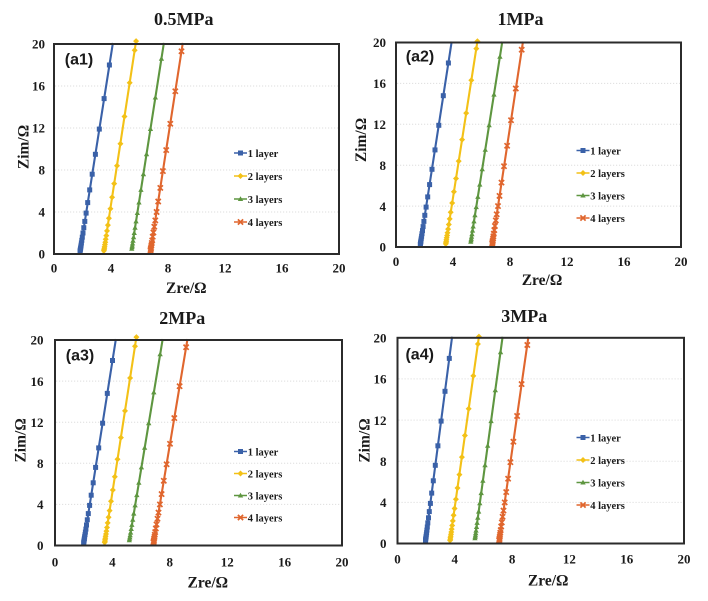  Describe the element at coordinates (183, 19) in the screenshot. I see `svg-text: 0.5MPa` at that location.